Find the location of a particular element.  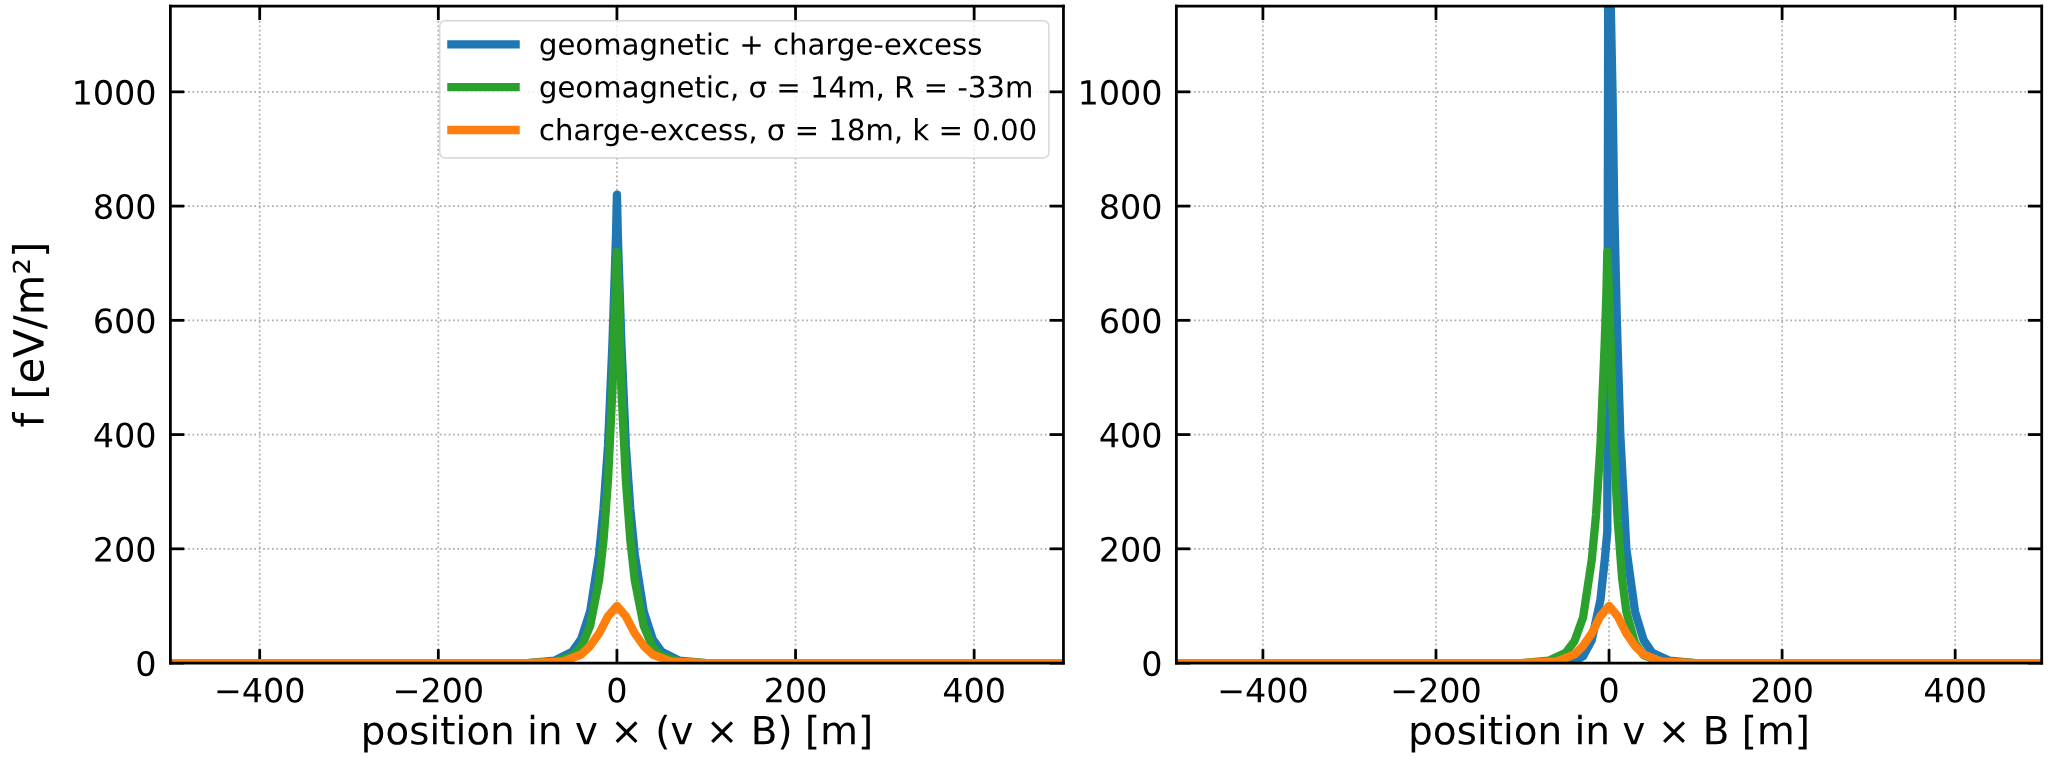

legend-label: charge-excess, σ = 18m, k = 0.00 is located at coordinates (788, 132).